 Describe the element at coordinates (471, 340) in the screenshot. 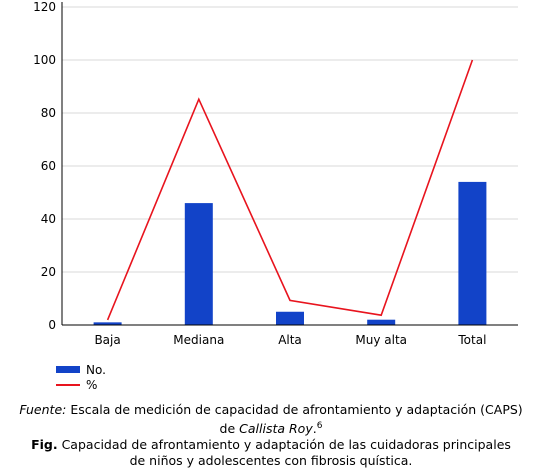

I see `x-tick-label-4: Total` at that location.